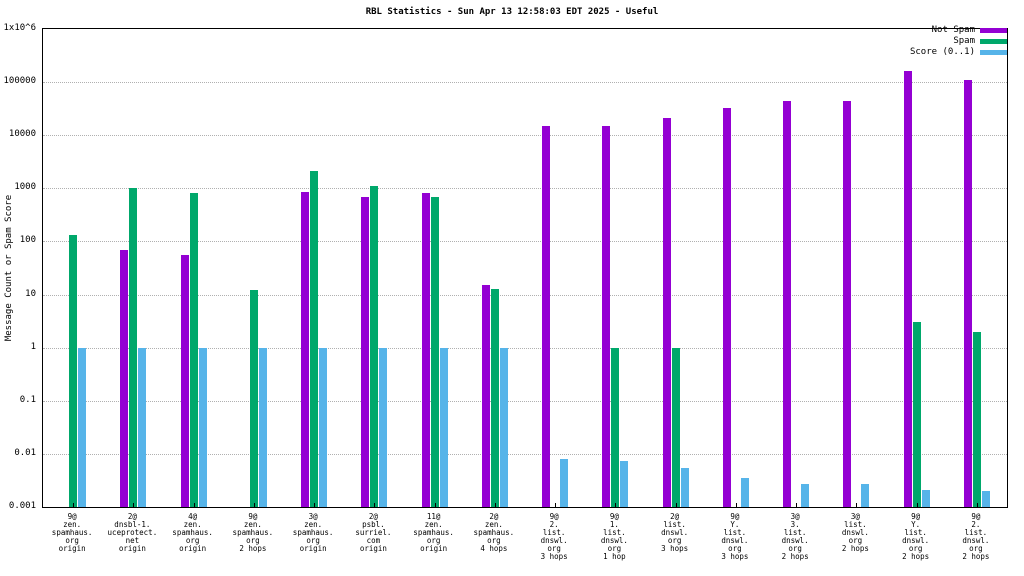 Image resolution: width=1024 pixels, height=576 pixels. Describe the element at coordinates (25, 187) in the screenshot. I see `y-tick-label: 1000` at that location.